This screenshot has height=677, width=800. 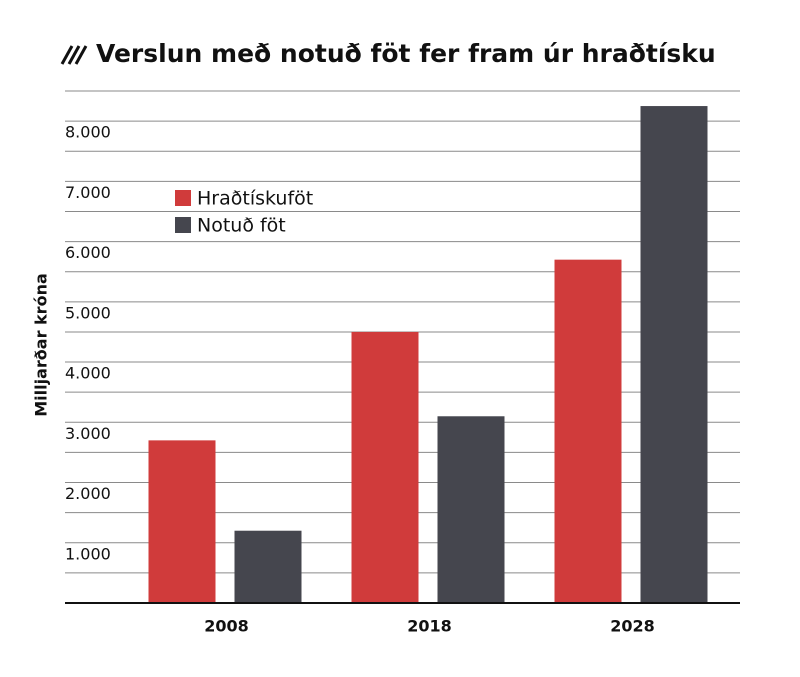 I want to click on y-tick-label: 4.000, so click(x=88, y=373).